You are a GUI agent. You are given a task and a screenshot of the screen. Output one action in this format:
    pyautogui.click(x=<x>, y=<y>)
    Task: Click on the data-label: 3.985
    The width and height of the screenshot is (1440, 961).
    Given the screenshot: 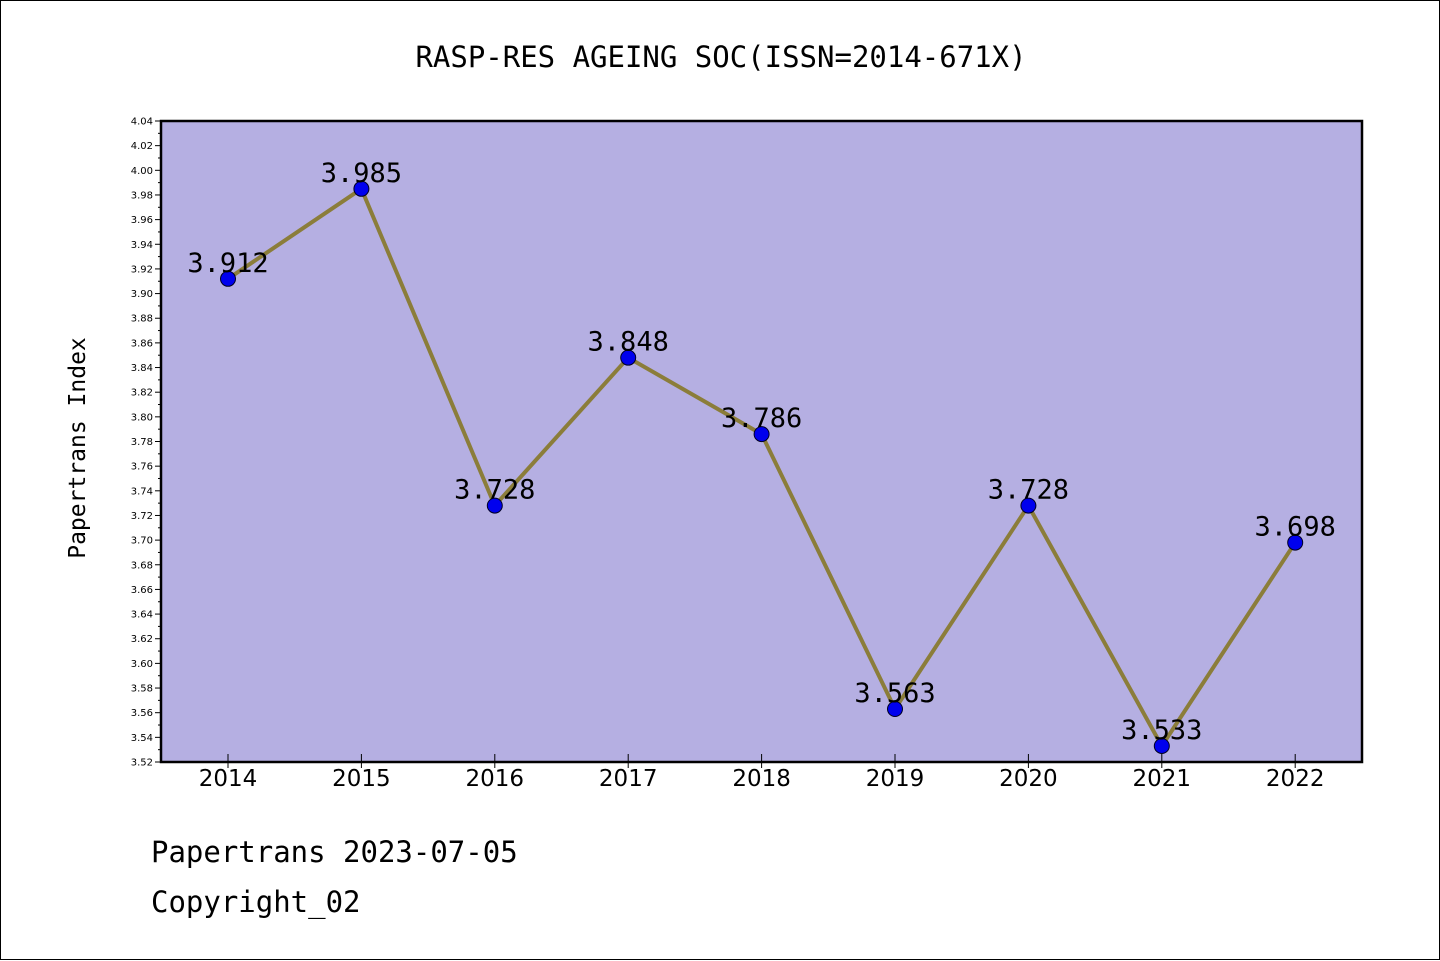 What is the action you would take?
    pyautogui.click(x=361, y=173)
    